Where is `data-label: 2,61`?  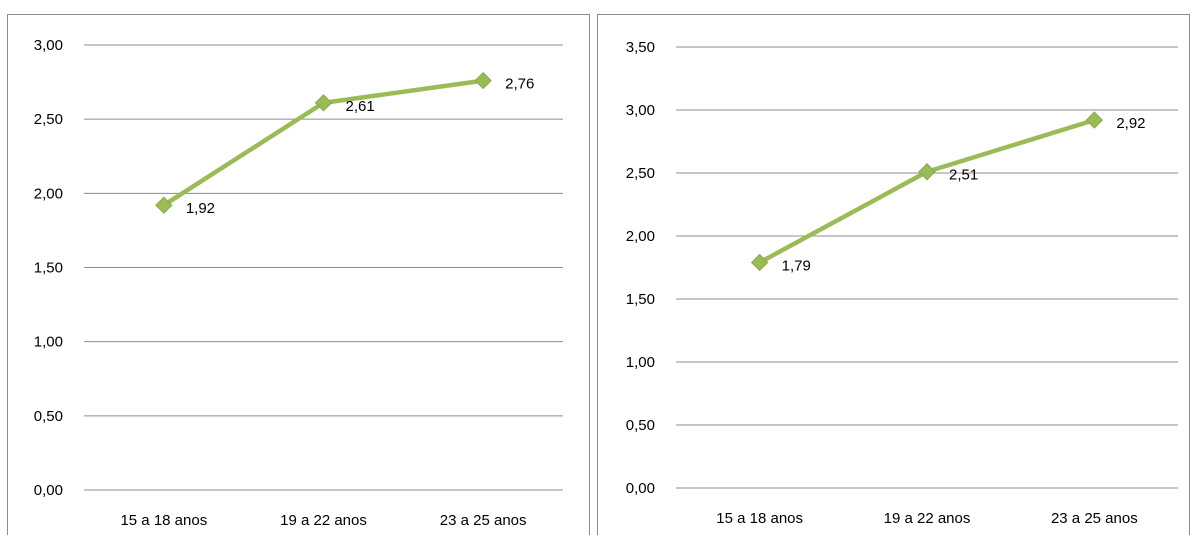 data-label: 2,61 is located at coordinates (360, 106).